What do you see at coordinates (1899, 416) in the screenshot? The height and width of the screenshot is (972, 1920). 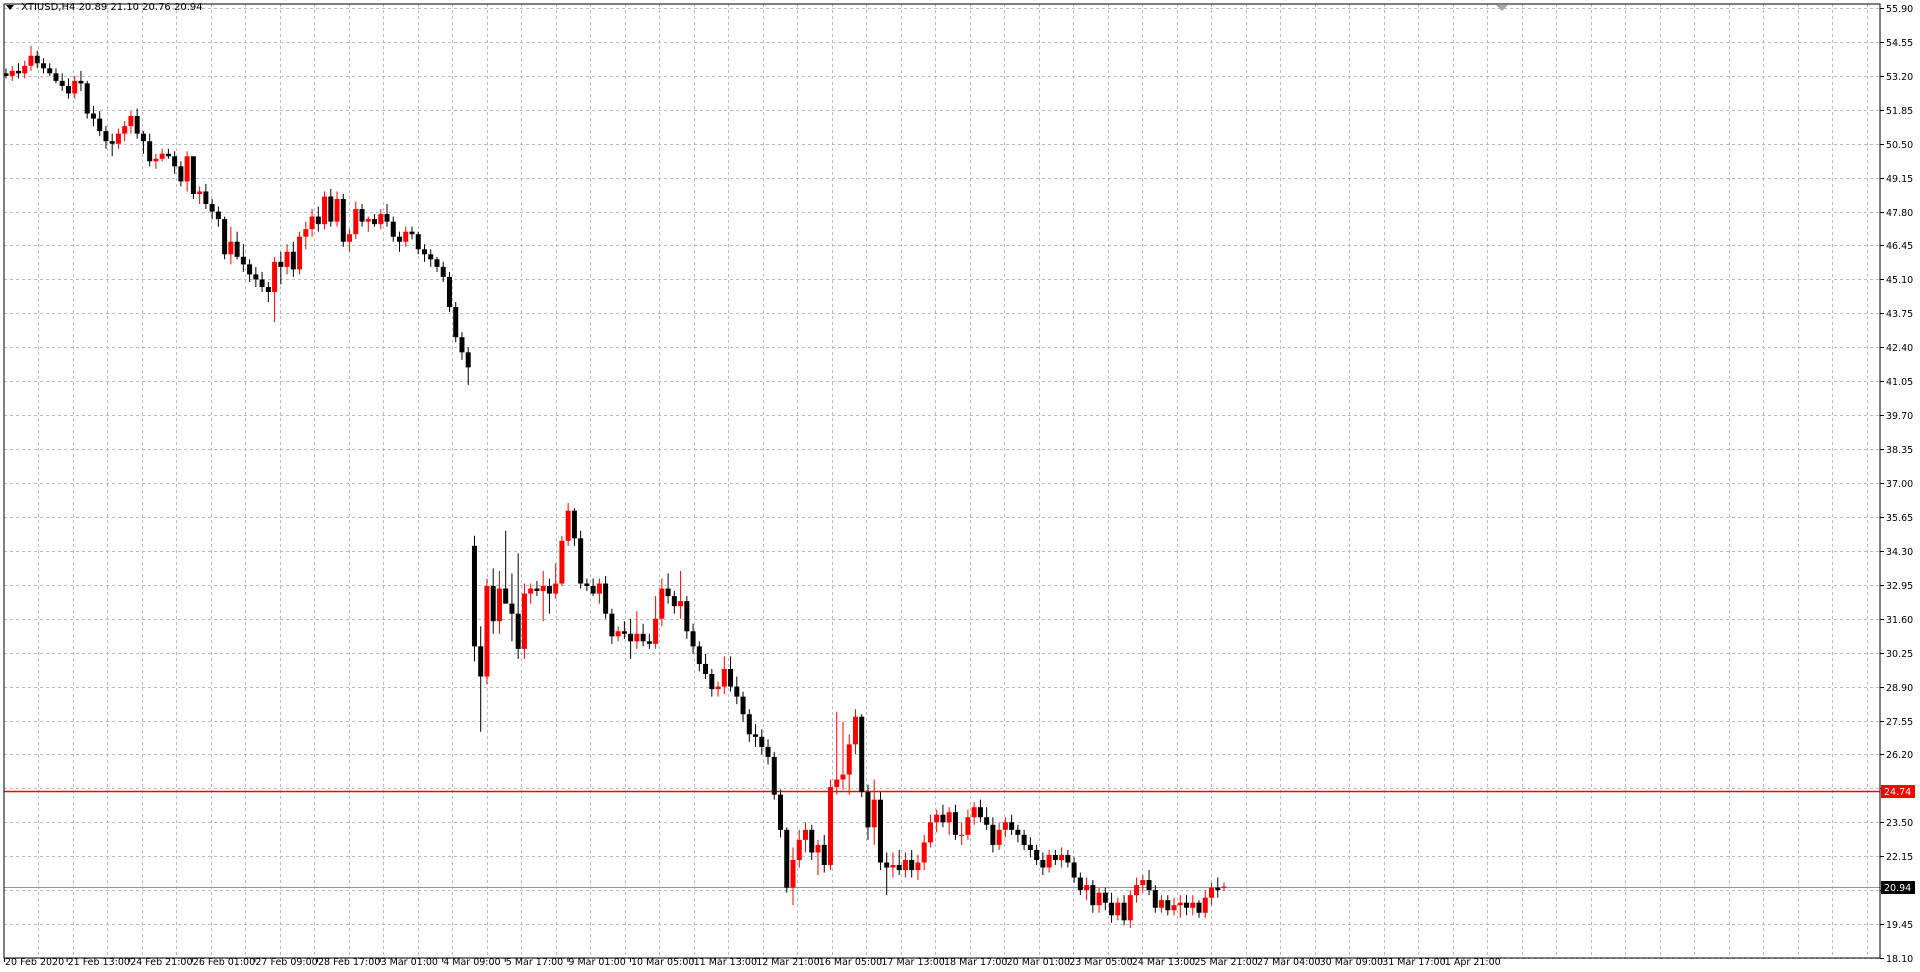 I see `y-tick-label: 39.70` at bounding box center [1899, 416].